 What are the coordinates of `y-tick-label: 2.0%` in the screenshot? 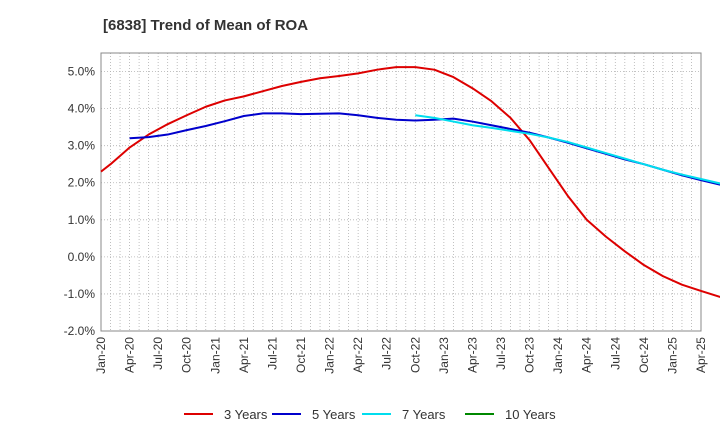 It's located at (82, 183).